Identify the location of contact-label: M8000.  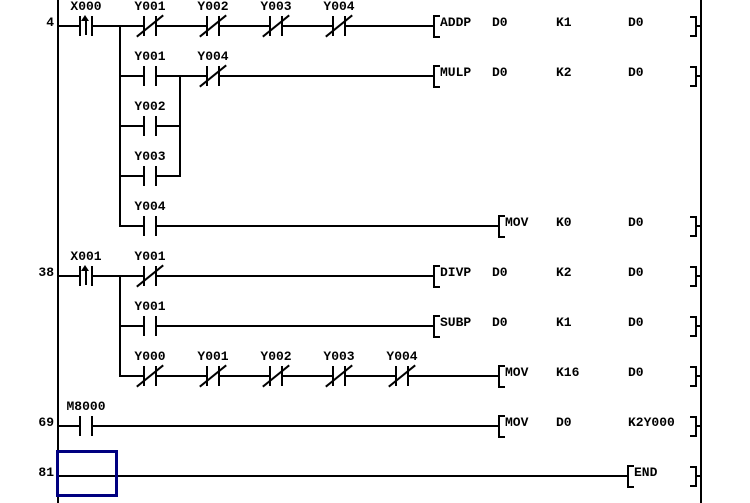
(86, 406).